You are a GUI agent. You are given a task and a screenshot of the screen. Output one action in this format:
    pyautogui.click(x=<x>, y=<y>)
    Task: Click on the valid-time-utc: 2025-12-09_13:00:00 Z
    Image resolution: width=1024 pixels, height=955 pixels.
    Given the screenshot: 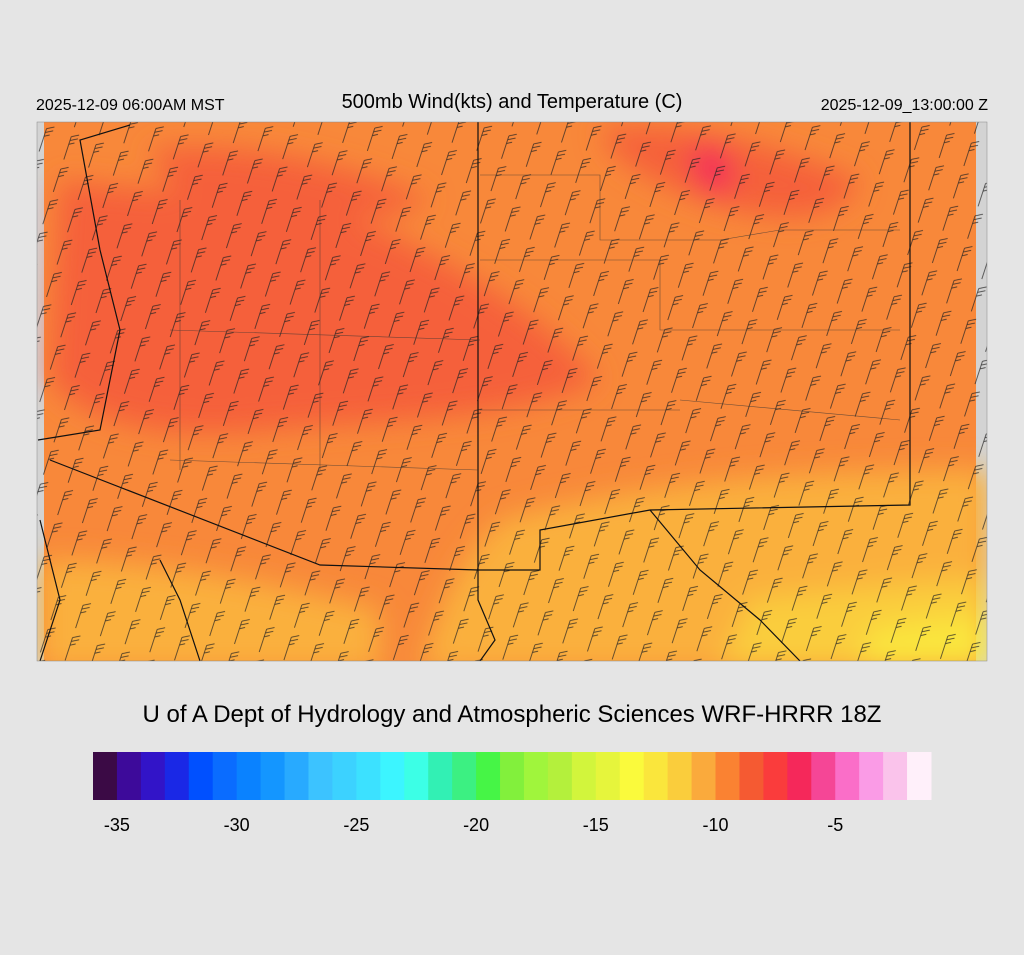 What is the action you would take?
    pyautogui.click(x=904, y=105)
    